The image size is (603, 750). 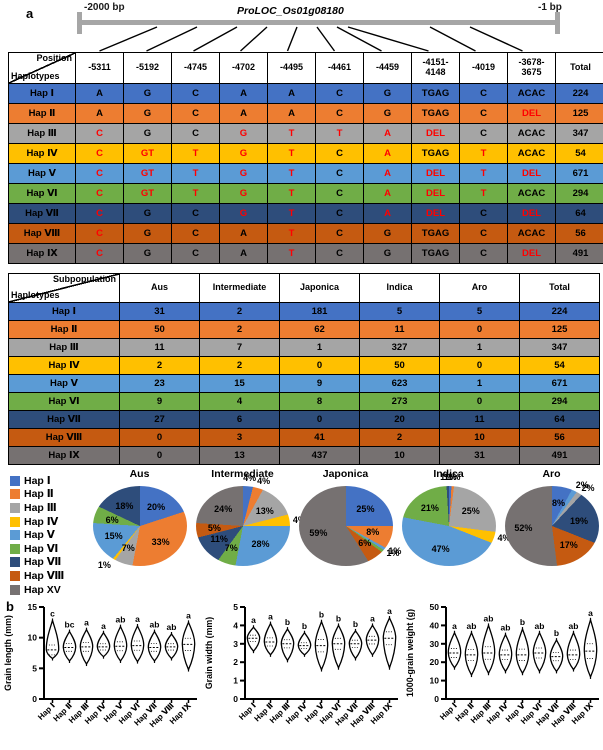 What do you see at coordinates (64, 419) in the screenshot?
I see `hap-name-cell: Hap Ⅶ` at bounding box center [64, 419].